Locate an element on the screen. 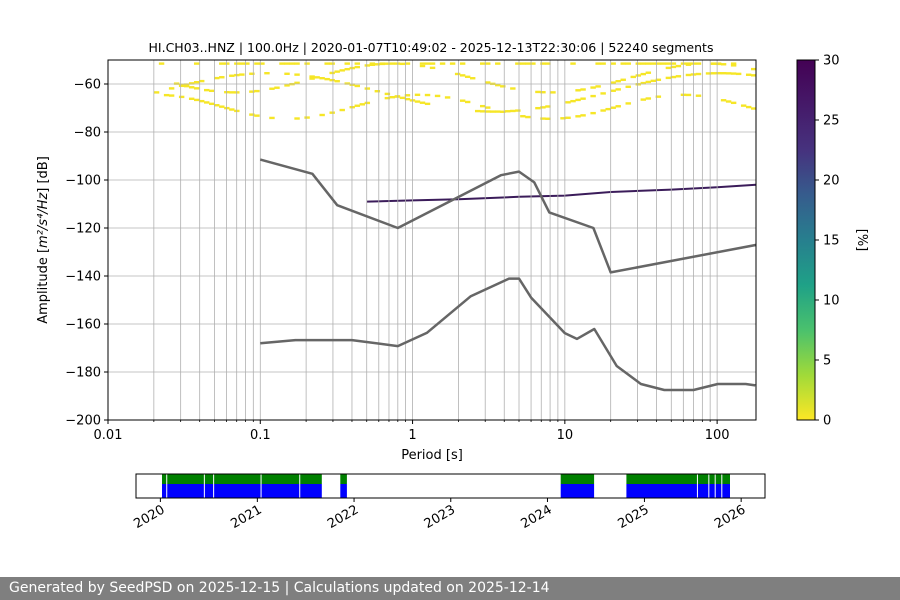 The image size is (900, 600). colorbar-tick-label: 30 is located at coordinates (831, 61).